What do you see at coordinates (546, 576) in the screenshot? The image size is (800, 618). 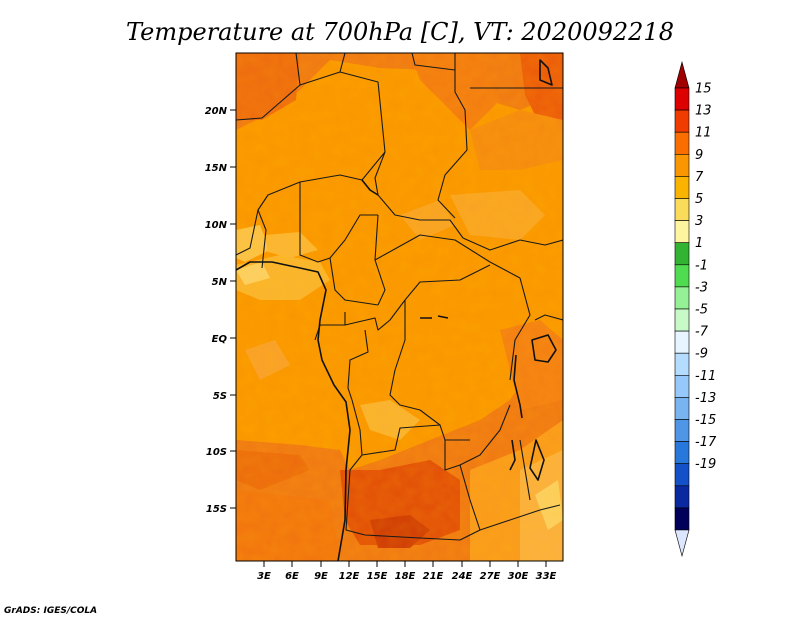 I see `lon-label: 33E` at bounding box center [546, 576].